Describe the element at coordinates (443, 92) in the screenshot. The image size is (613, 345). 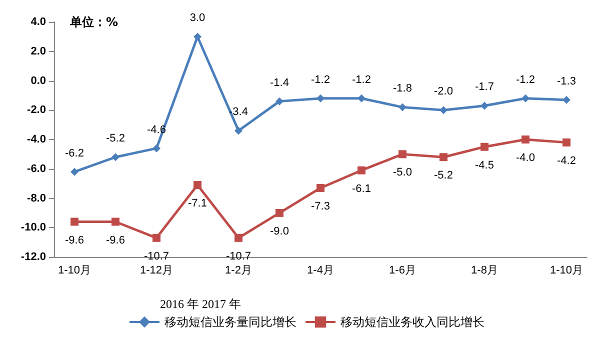
I see `data-label: -2.0` at that location.